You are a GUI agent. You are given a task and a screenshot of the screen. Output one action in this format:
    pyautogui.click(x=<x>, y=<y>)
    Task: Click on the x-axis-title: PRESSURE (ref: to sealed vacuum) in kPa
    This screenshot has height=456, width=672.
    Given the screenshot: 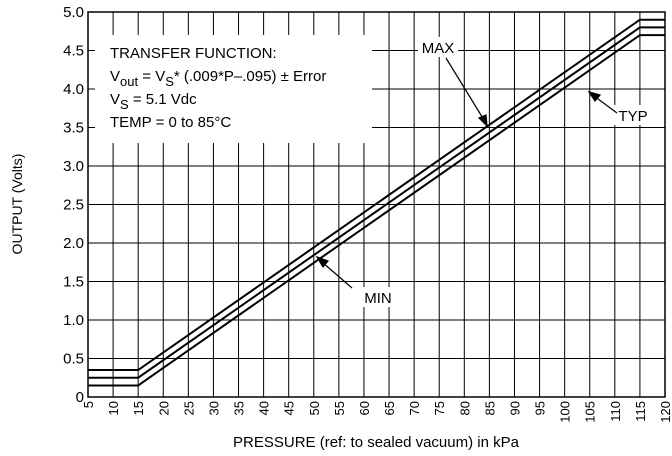 What is the action you would take?
    pyautogui.click(x=376, y=442)
    